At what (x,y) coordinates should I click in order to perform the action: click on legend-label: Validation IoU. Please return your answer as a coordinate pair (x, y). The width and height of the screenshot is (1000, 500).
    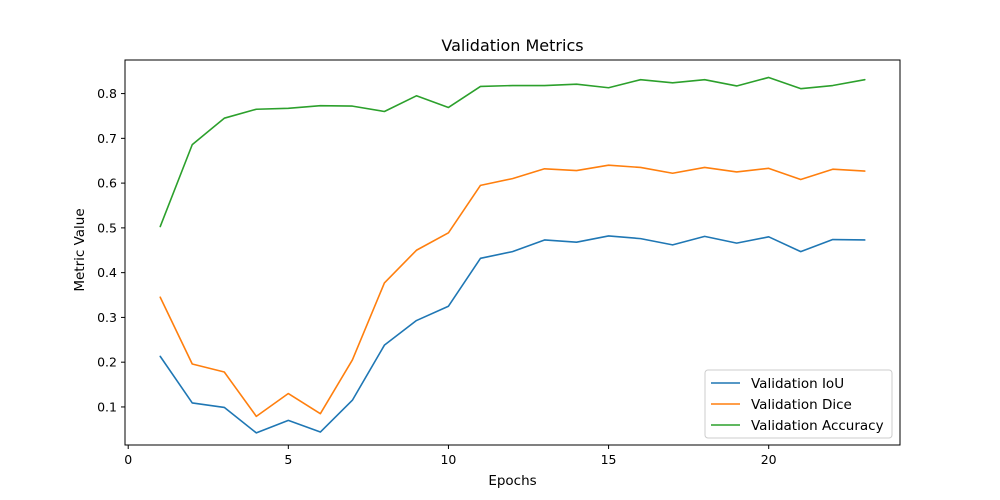
    Looking at the image, I should click on (797, 384).